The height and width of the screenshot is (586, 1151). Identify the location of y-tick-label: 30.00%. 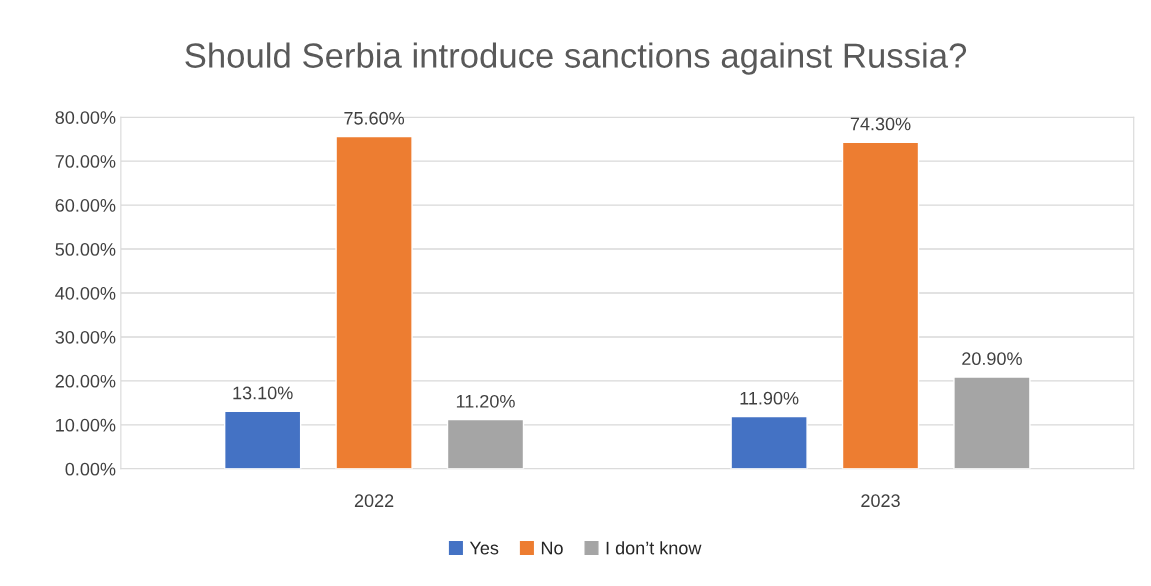
(85, 337).